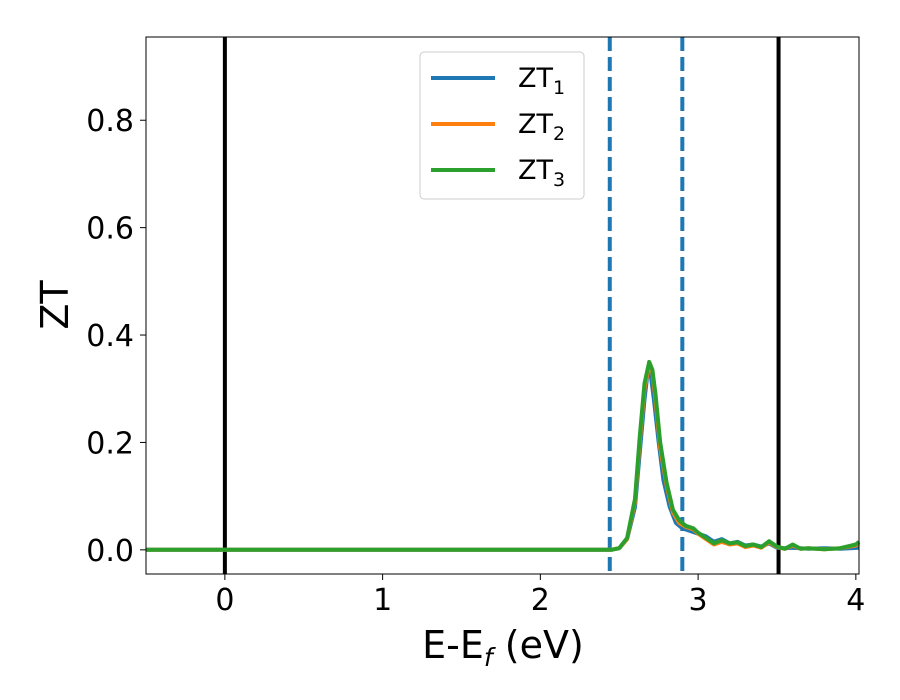  Describe the element at coordinates (540, 600) in the screenshot. I see `x-tick-label: 2` at that location.